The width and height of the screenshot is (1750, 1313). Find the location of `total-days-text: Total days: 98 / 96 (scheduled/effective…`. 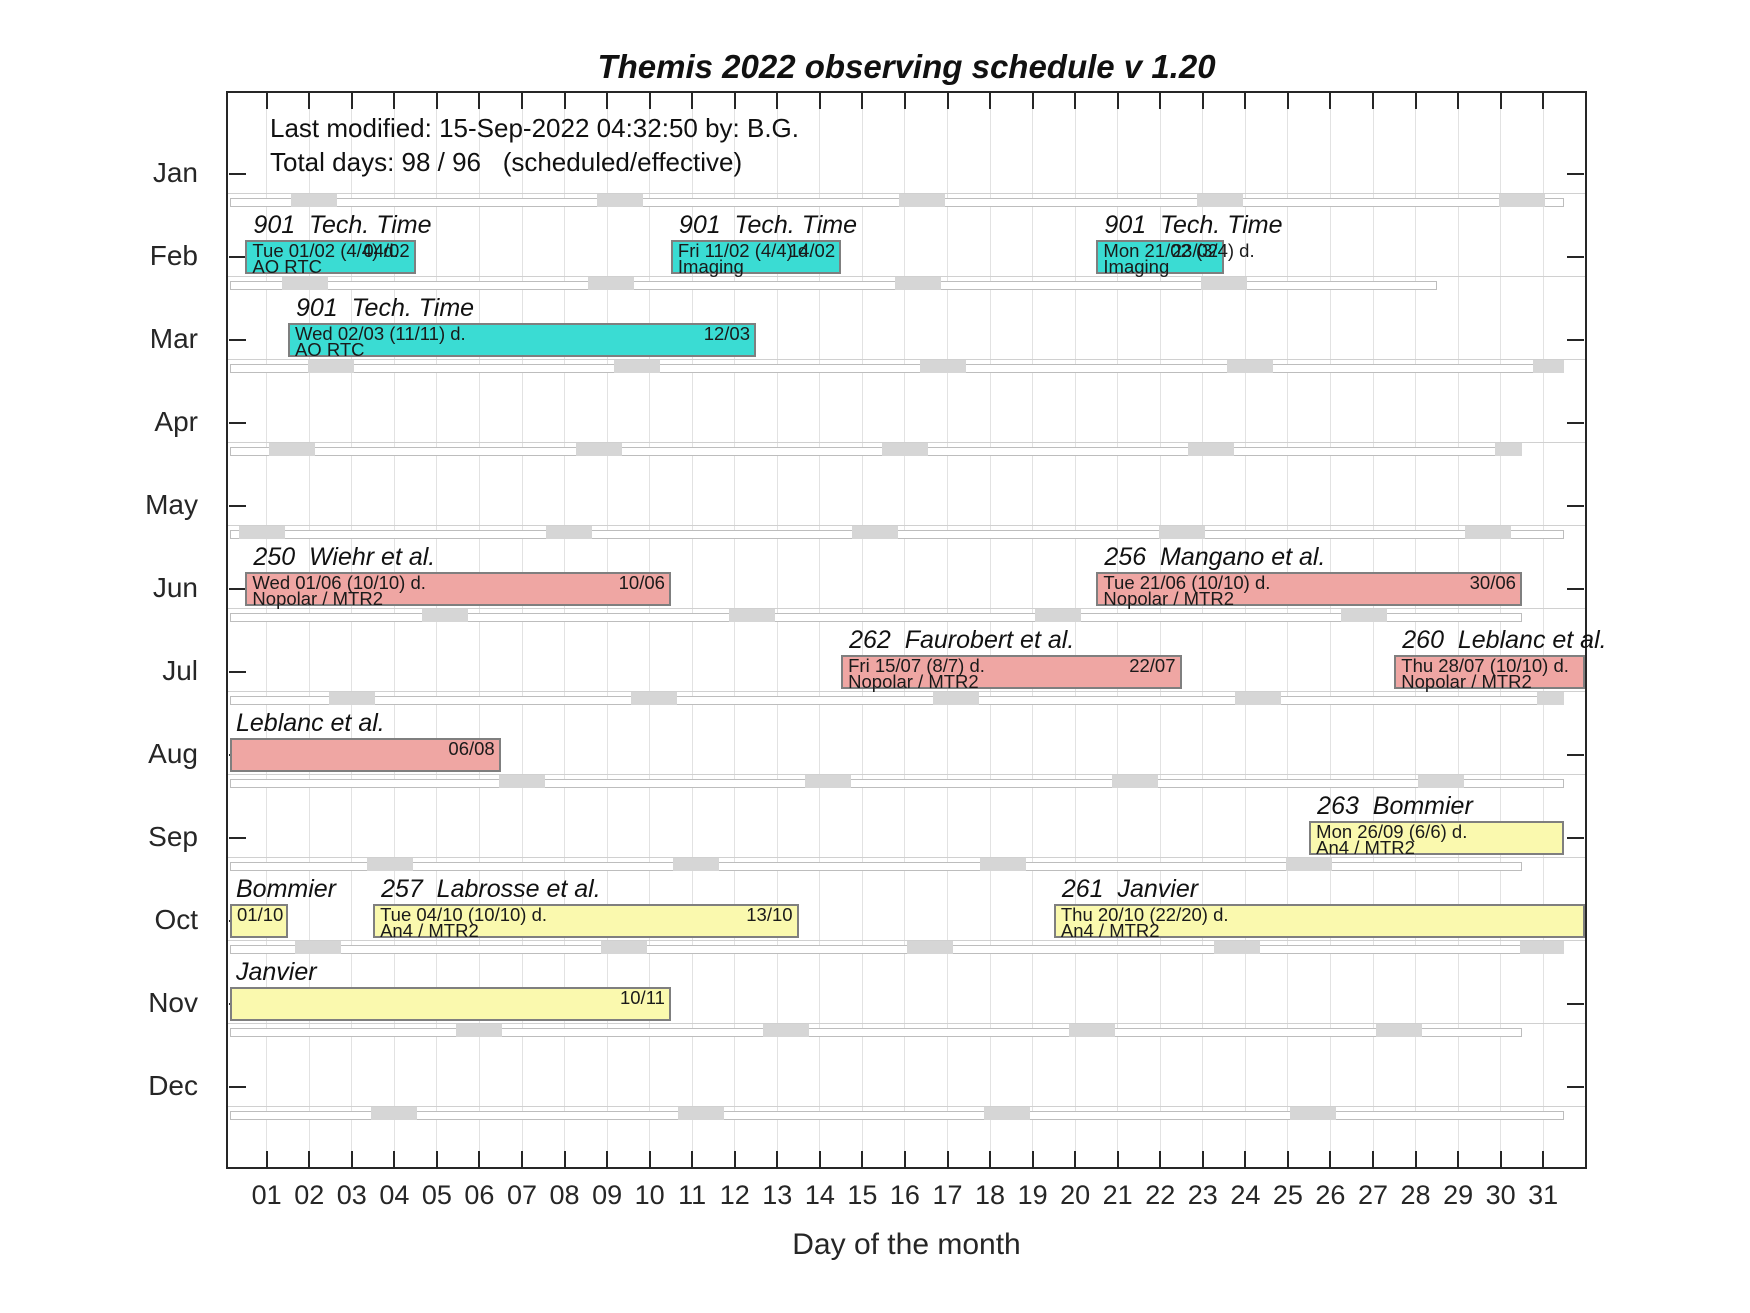

total-days-text: Total days: 98 / 96 (scheduled/effective… is located at coordinates (506, 162).